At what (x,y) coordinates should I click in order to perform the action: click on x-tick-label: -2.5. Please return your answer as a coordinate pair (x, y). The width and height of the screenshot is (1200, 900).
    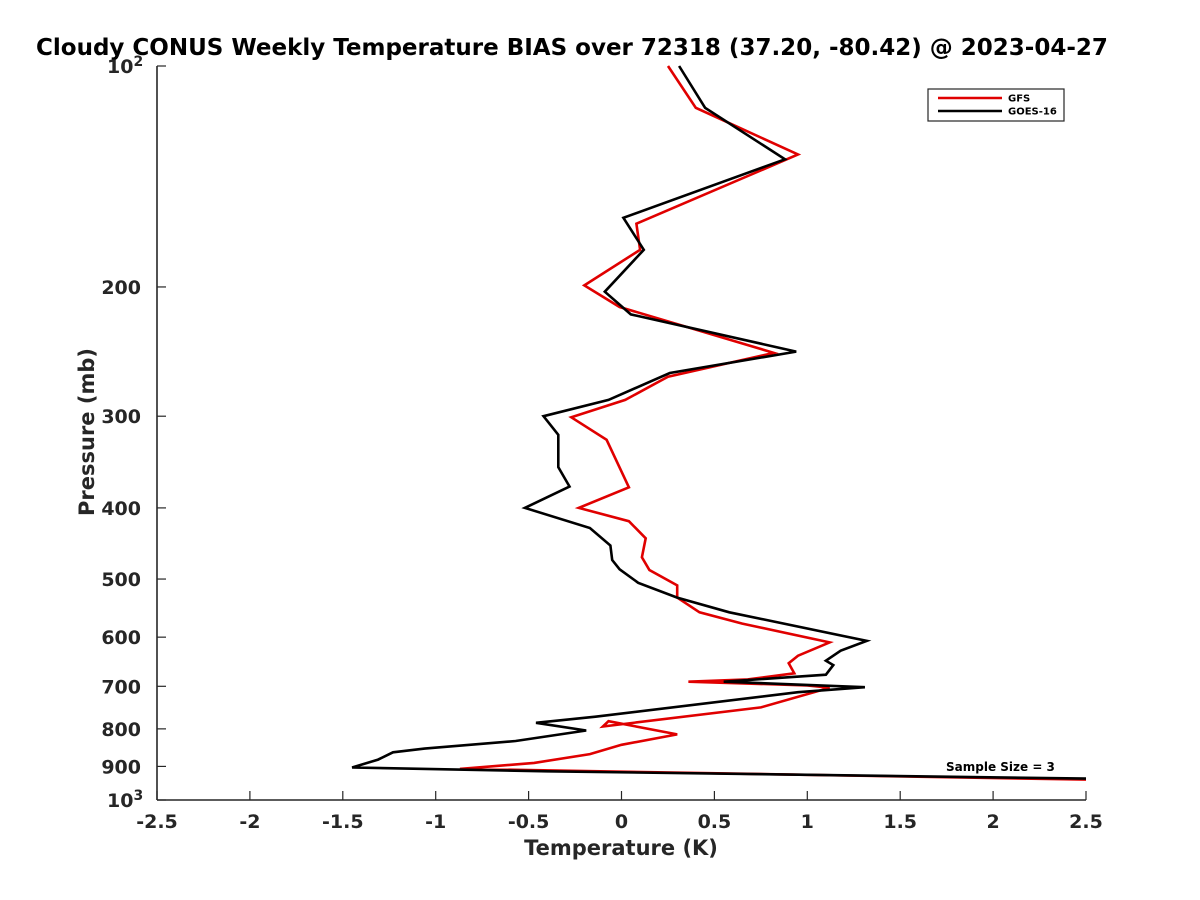
    Looking at the image, I should click on (157, 822).